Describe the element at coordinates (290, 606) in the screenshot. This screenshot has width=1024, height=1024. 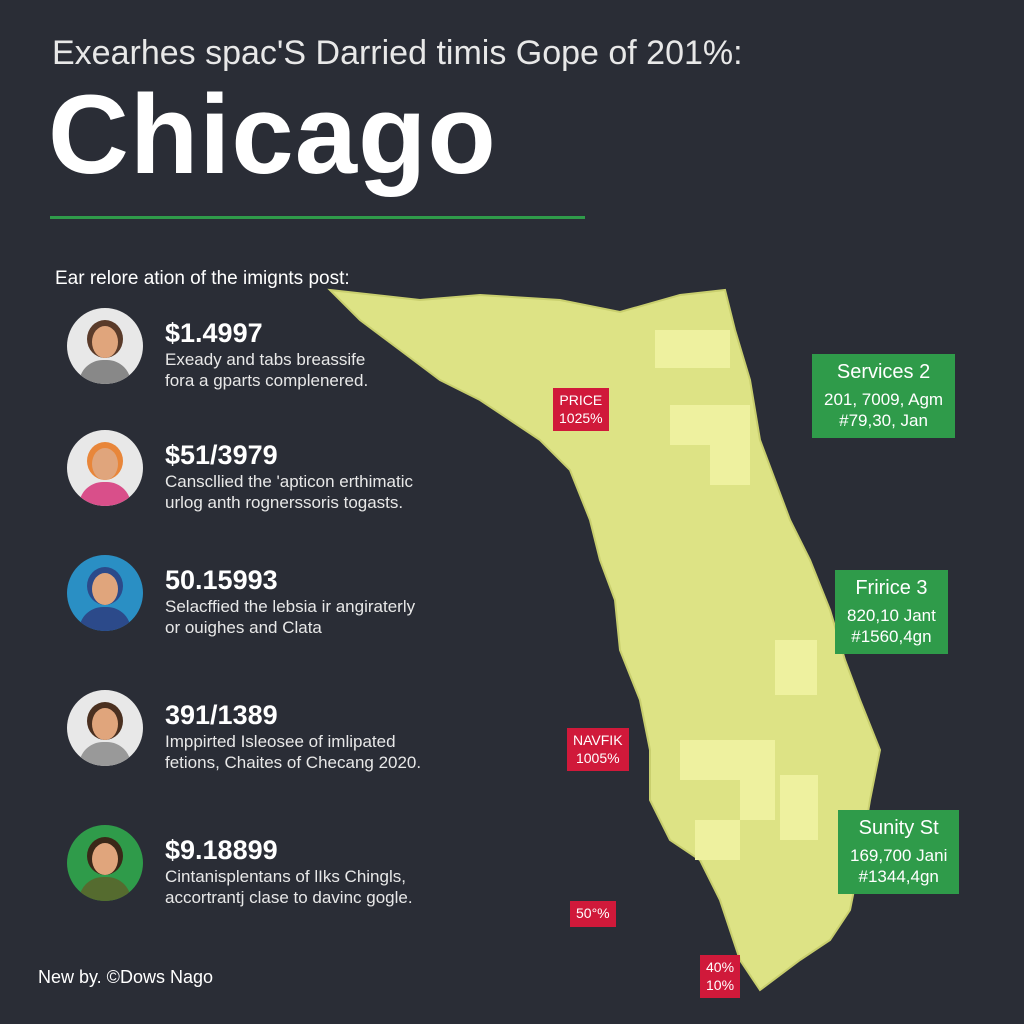
I see `item-text: Selacffied the lebsia ir angiraterly` at that location.